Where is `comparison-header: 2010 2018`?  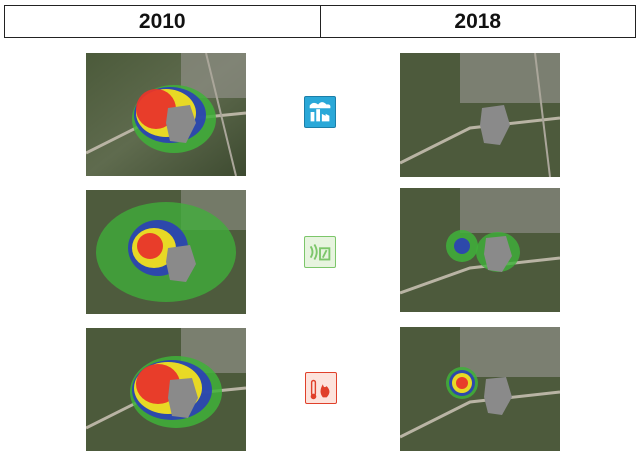 comparison-header: 2010 2018 is located at coordinates (320, 21).